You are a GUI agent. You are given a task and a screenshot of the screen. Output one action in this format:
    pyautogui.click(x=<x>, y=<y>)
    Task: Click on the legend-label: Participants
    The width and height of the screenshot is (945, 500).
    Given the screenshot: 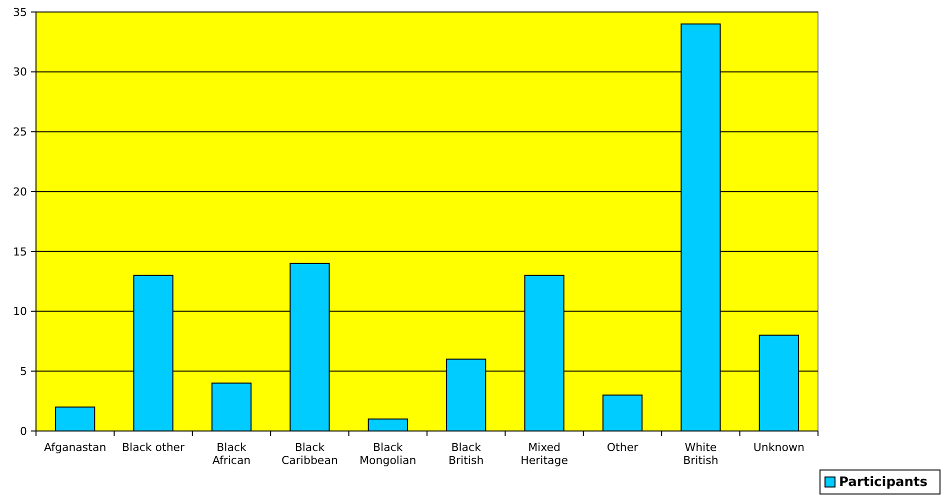 What is the action you would take?
    pyautogui.click(x=883, y=482)
    